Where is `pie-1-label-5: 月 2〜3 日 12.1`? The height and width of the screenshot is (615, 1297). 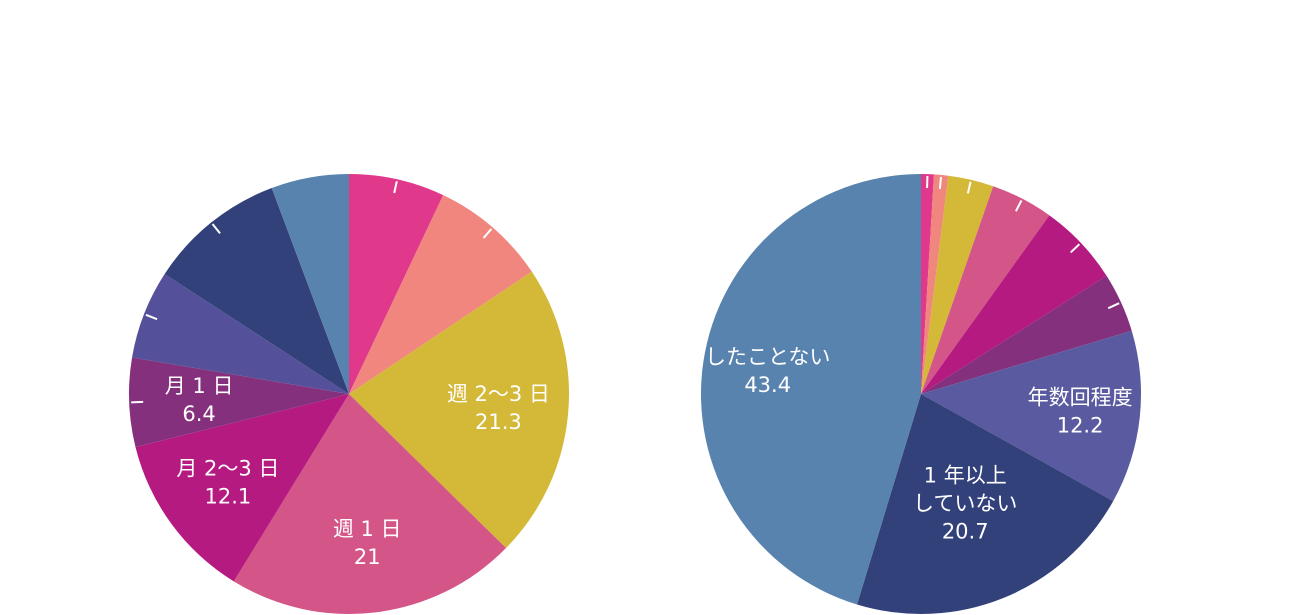 pie-1-label-5: 月 2〜3 日 12.1 is located at coordinates (227, 483).